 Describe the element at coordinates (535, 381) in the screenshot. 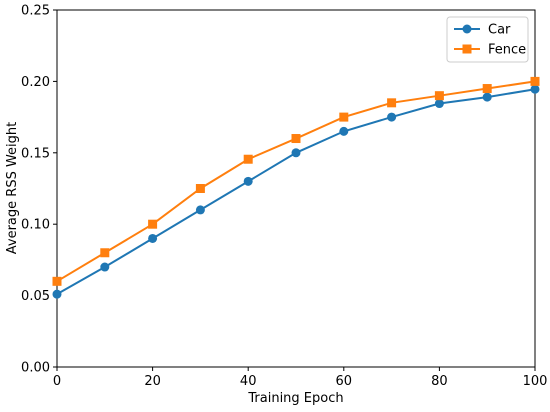

I see `x-tick-label: 100` at that location.